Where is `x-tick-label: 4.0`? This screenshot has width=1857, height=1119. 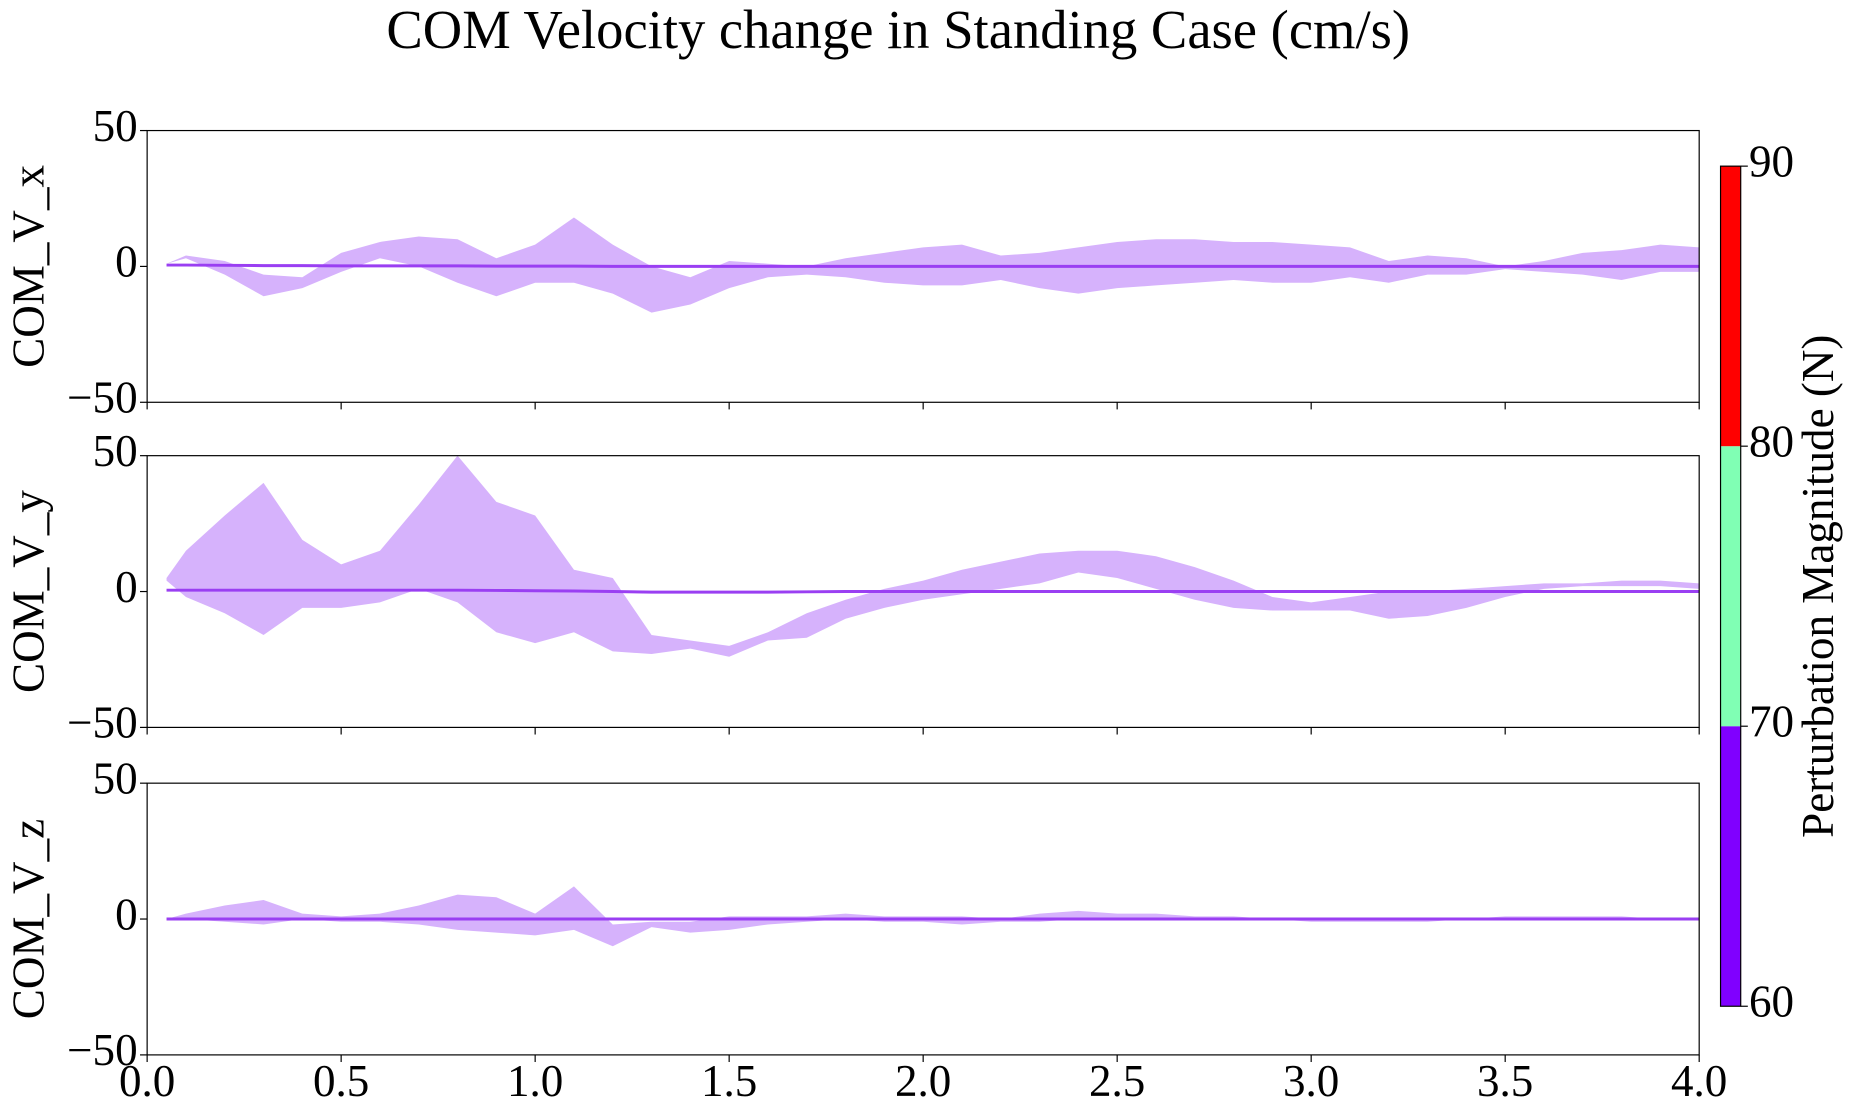 x-tick-label: 4.0 is located at coordinates (1699, 1081).